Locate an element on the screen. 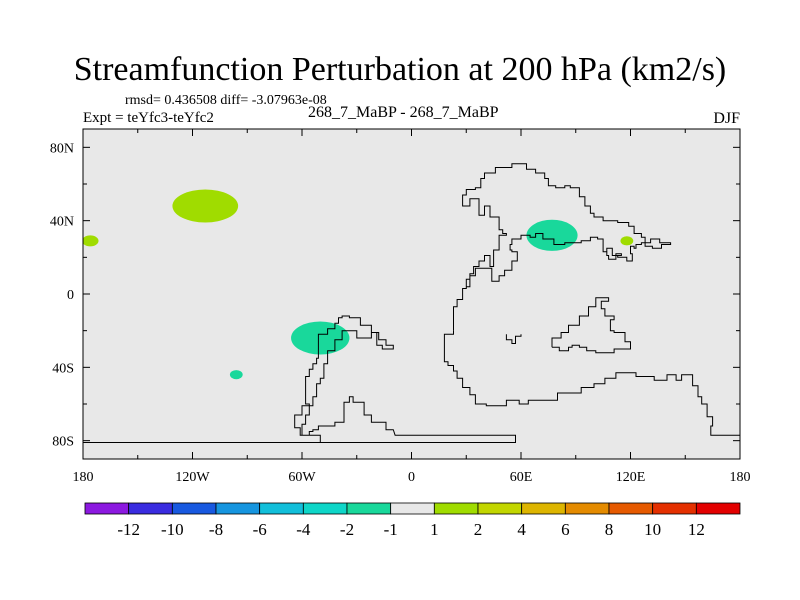  y-tick-label: 80N is located at coordinates (62, 148).